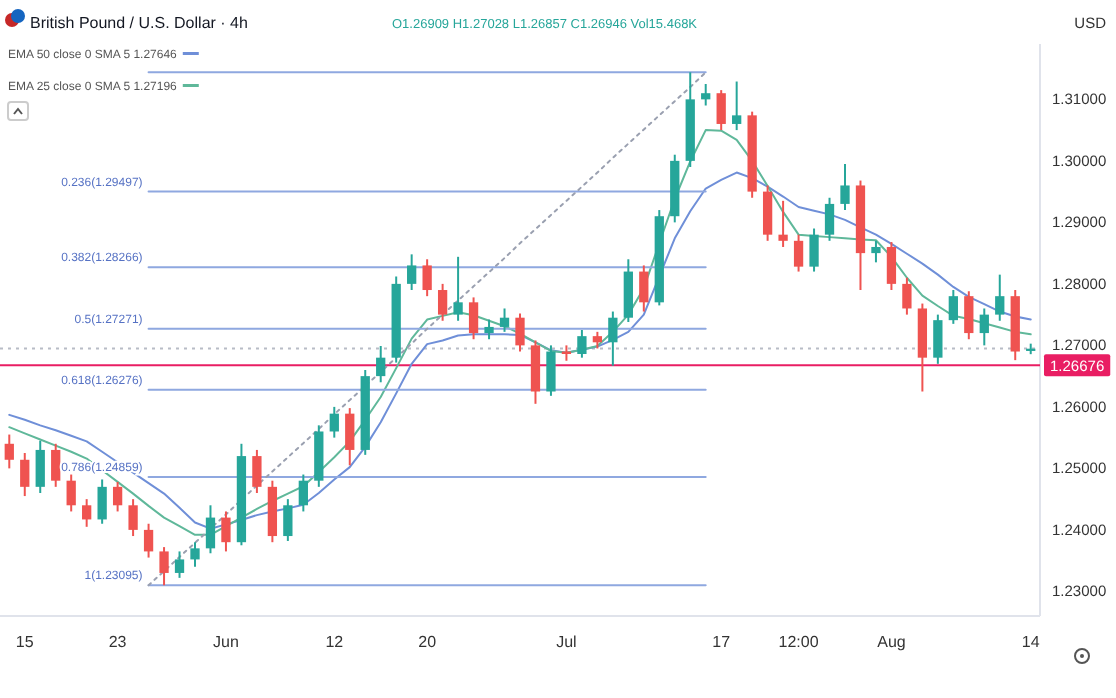  What do you see at coordinates (428, 642) in the screenshot?
I see `x-tick-label: 20` at bounding box center [428, 642].